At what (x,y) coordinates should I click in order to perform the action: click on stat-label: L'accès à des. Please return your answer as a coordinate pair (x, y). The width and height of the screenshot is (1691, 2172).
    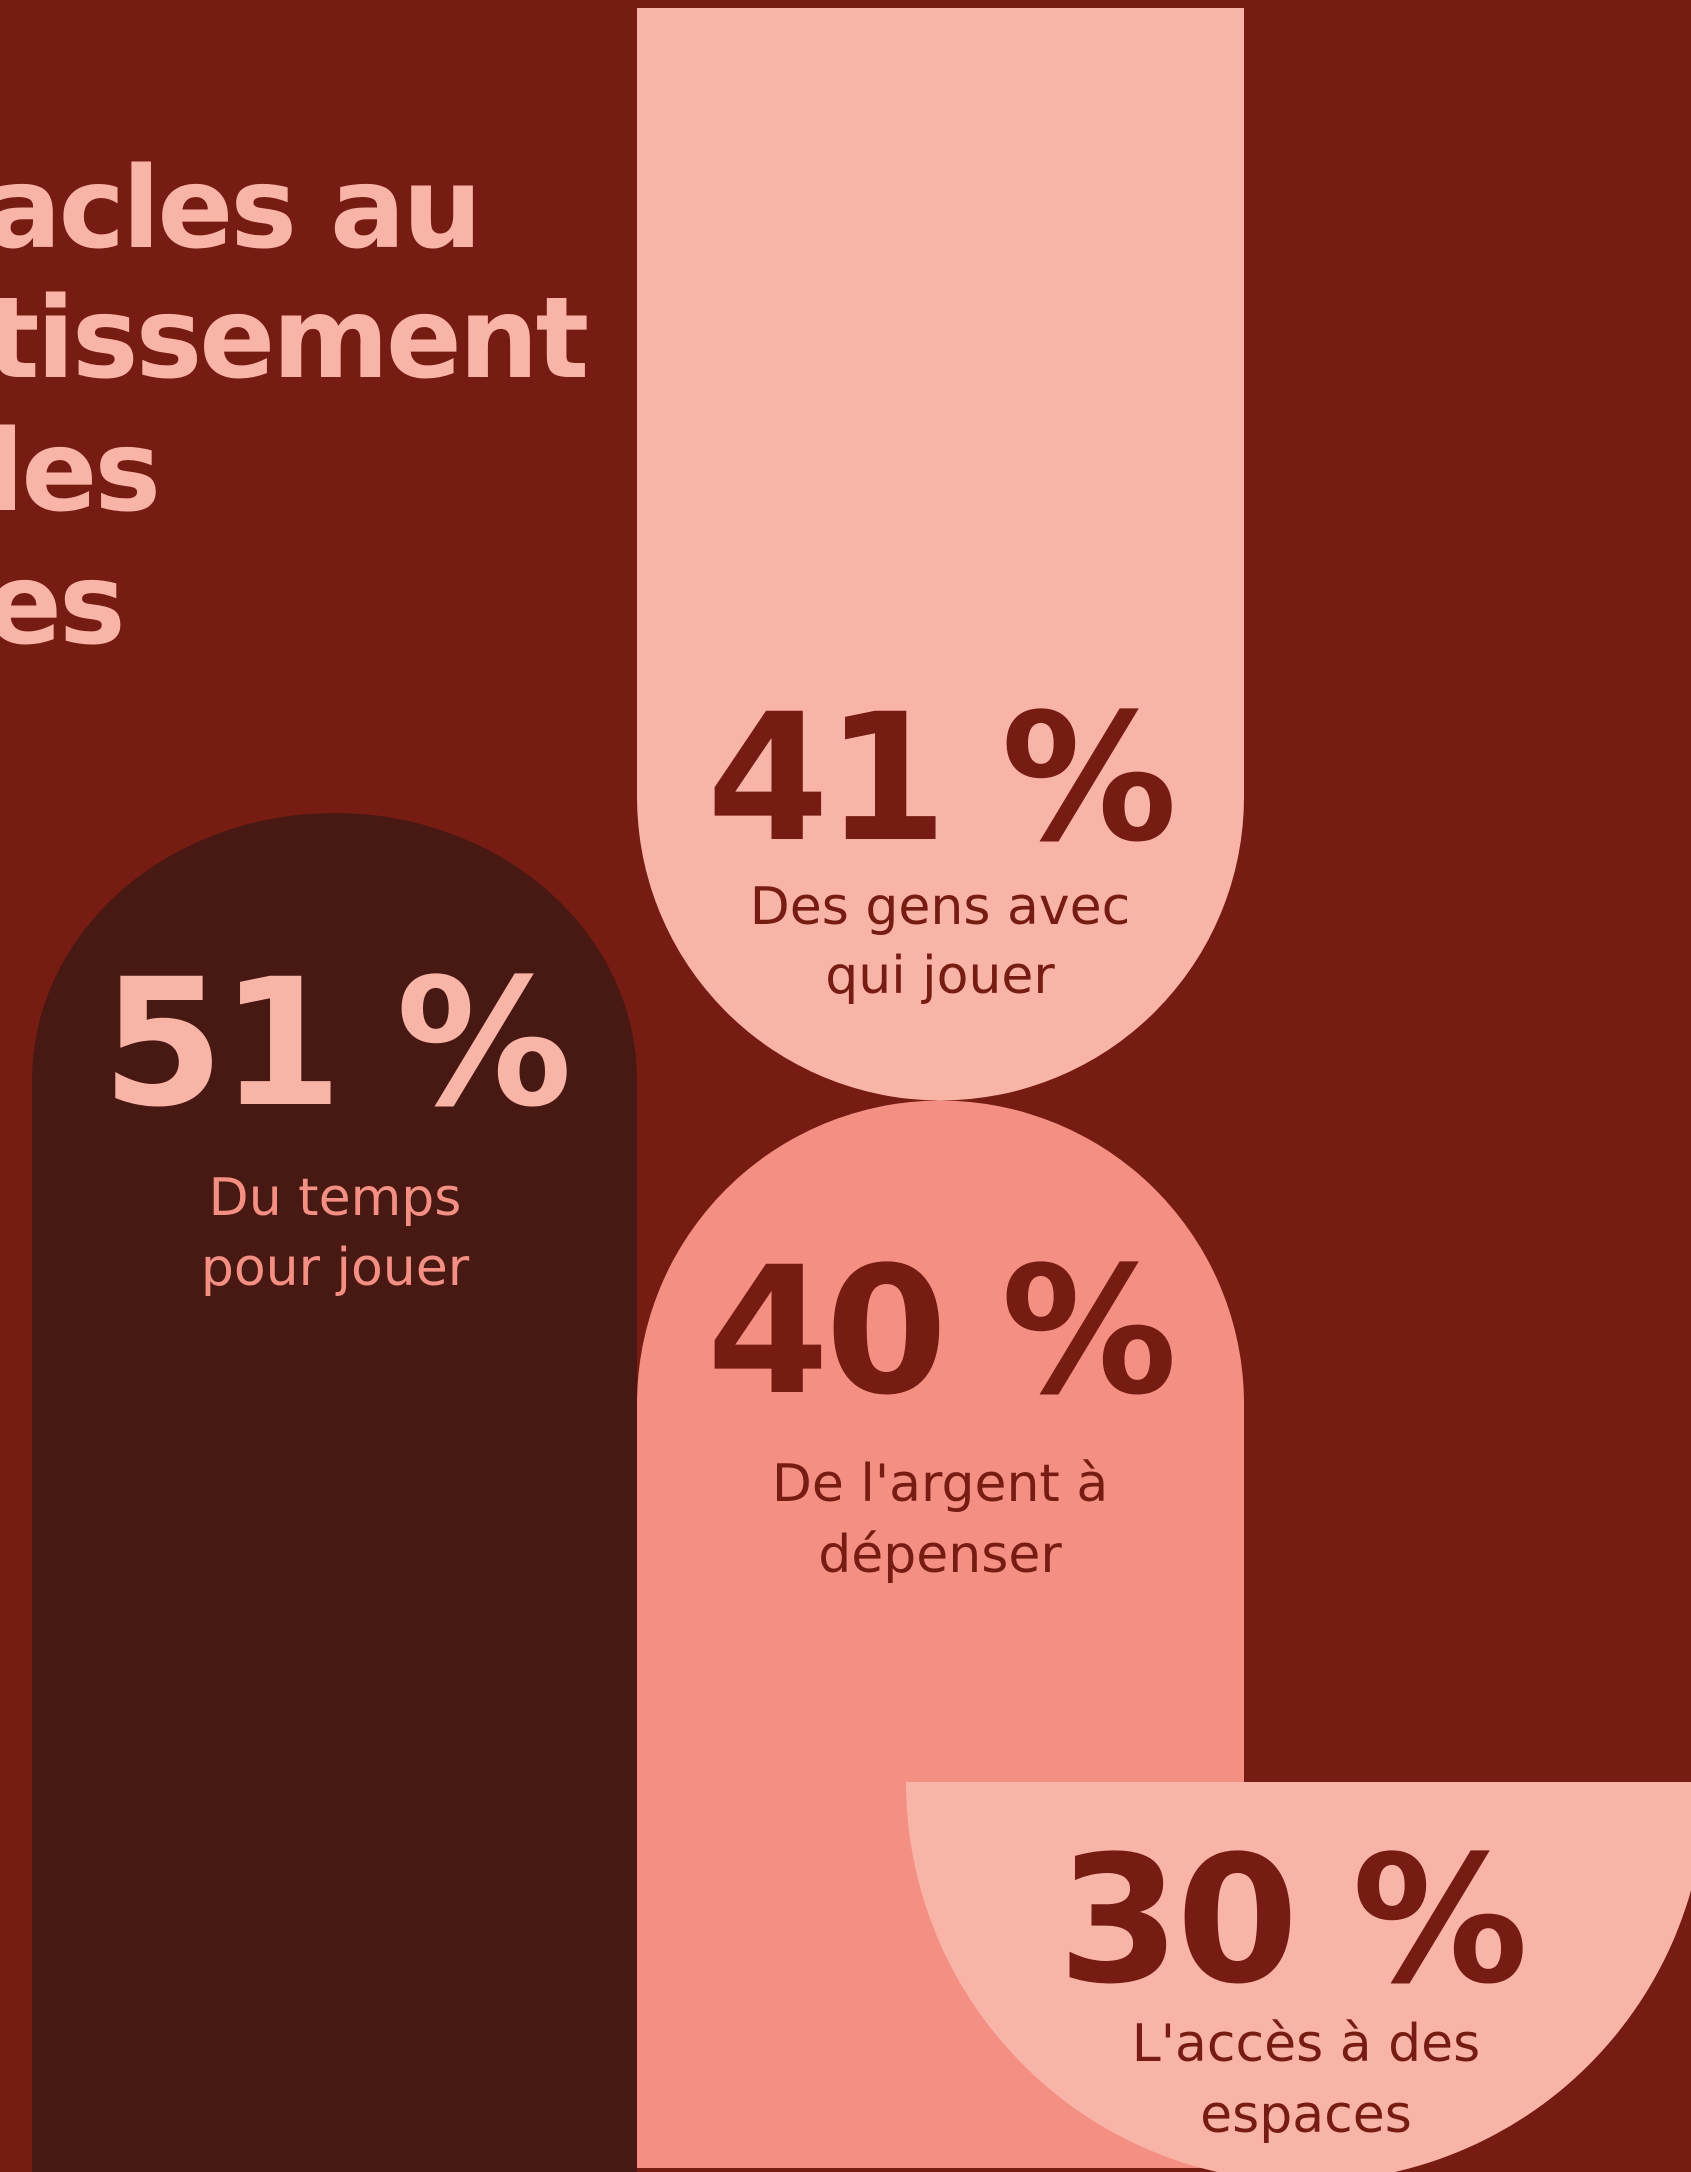
    Looking at the image, I should click on (1306, 2044).